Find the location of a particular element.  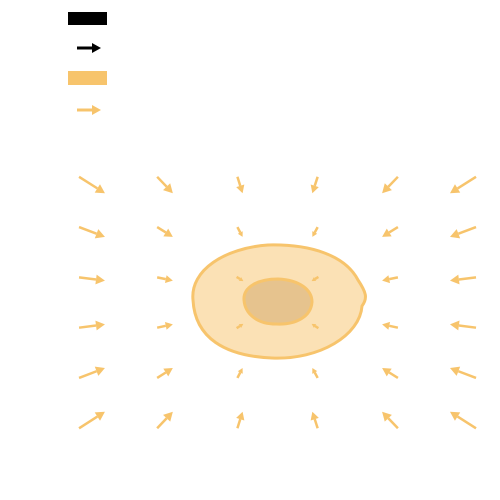

legend-arrow-light is located at coordinates (89, 110).